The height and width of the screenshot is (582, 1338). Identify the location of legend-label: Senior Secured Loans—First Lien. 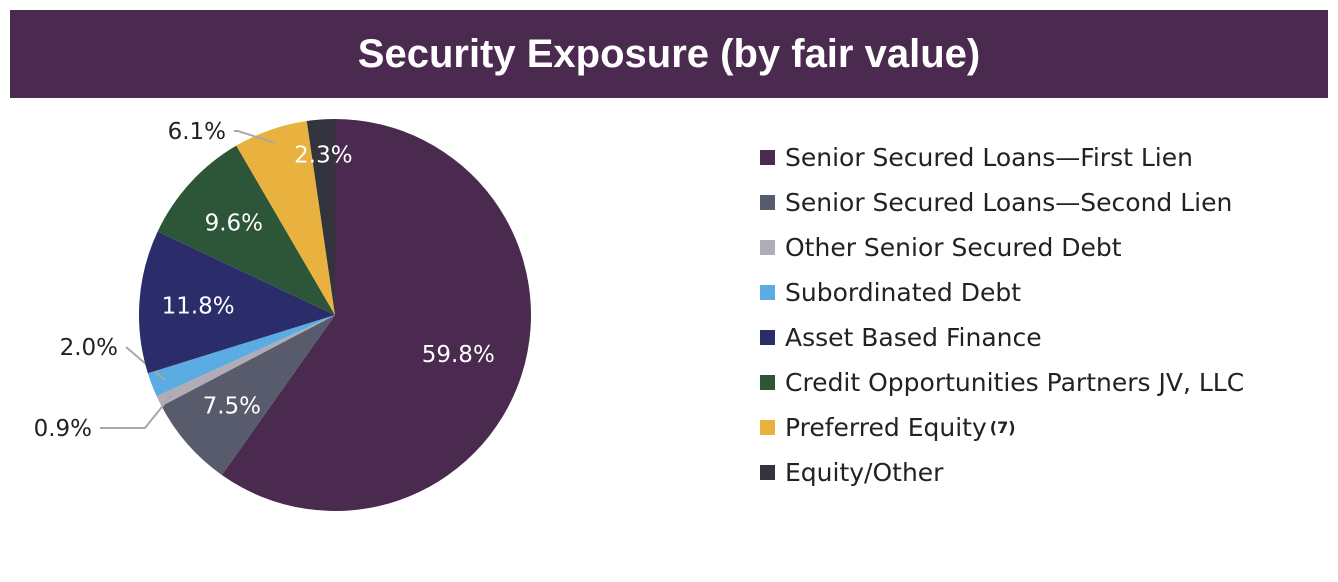
(989, 157).